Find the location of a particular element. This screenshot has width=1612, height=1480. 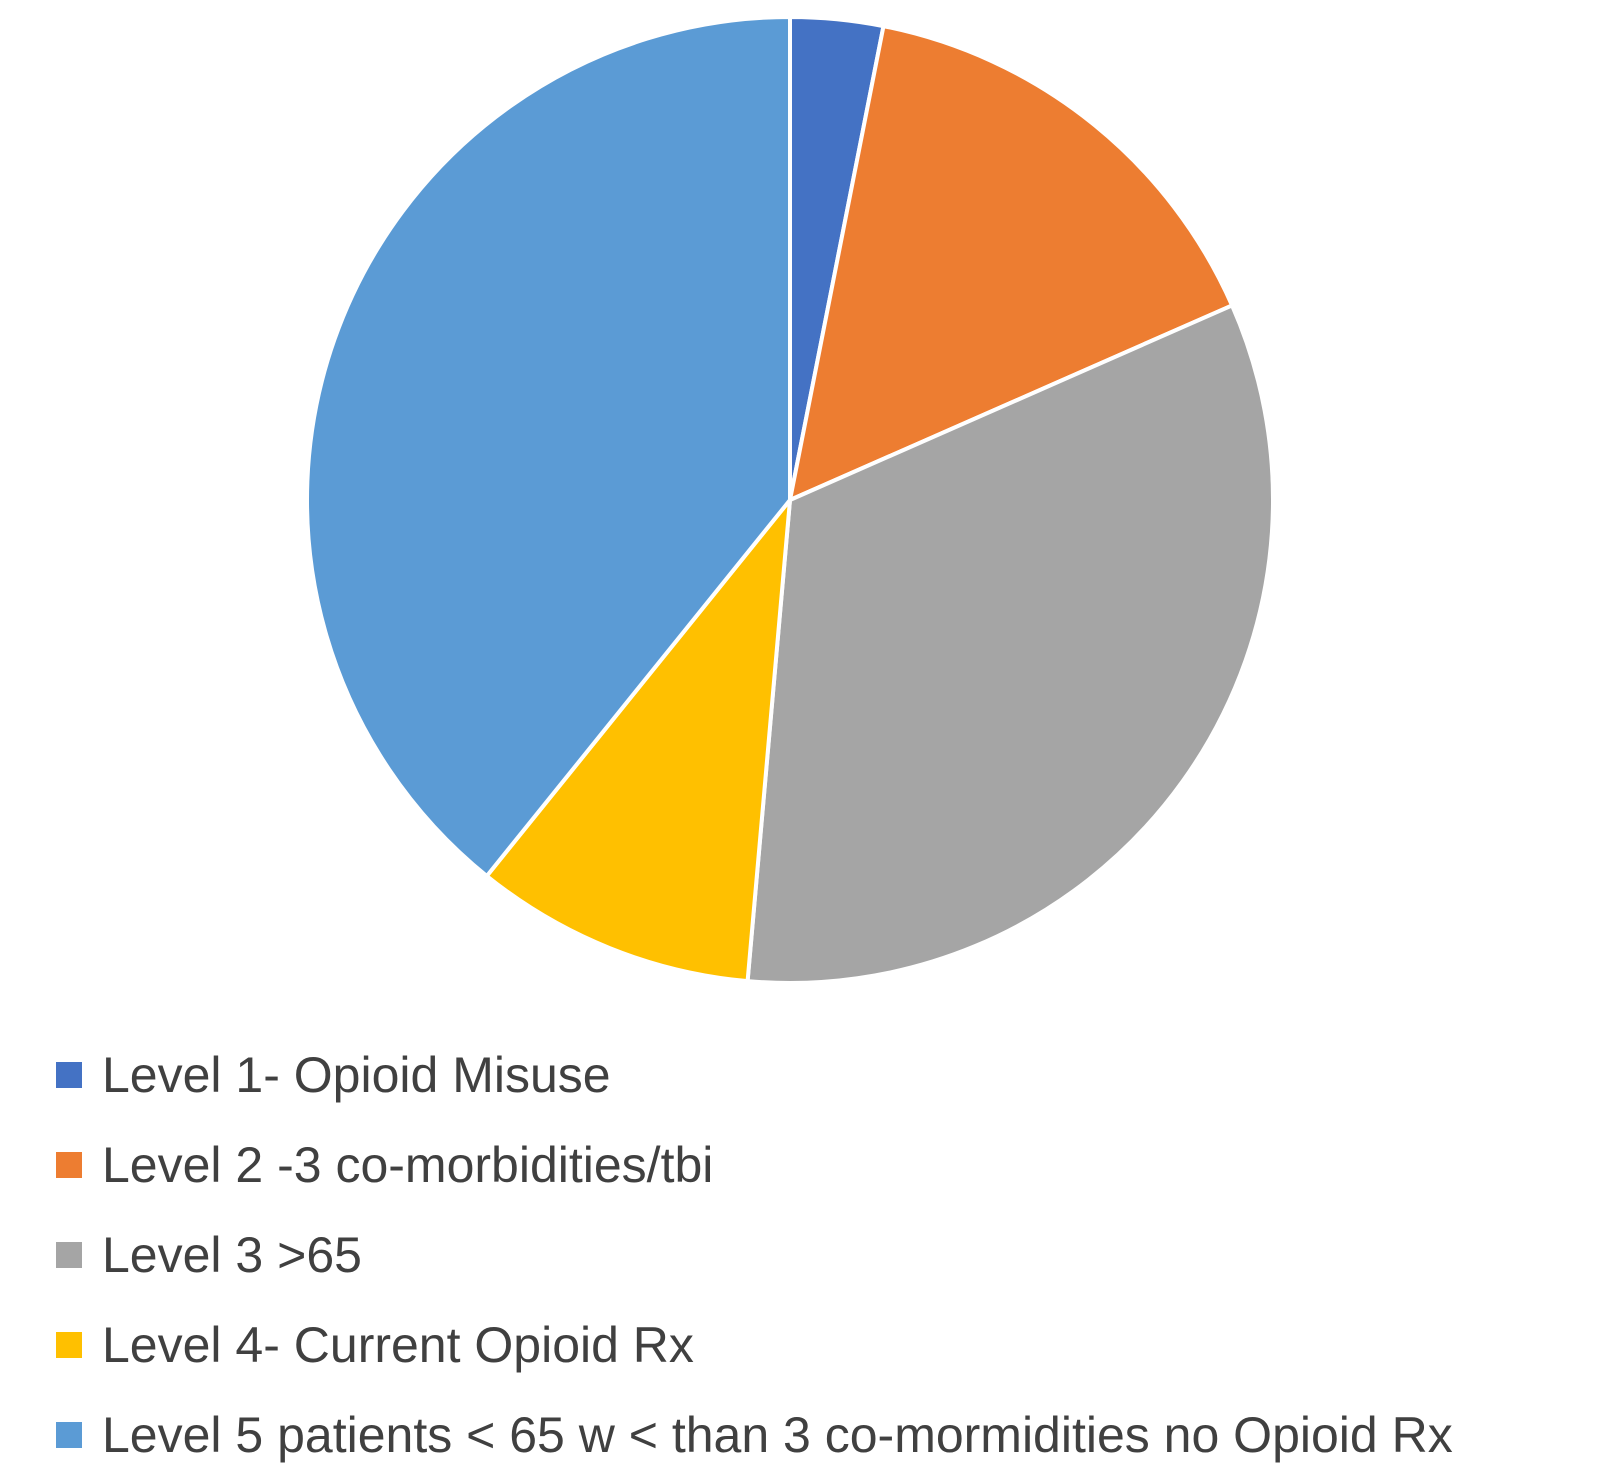

legend-label: Level 1- Opioid Misuse is located at coordinates (356, 1075).